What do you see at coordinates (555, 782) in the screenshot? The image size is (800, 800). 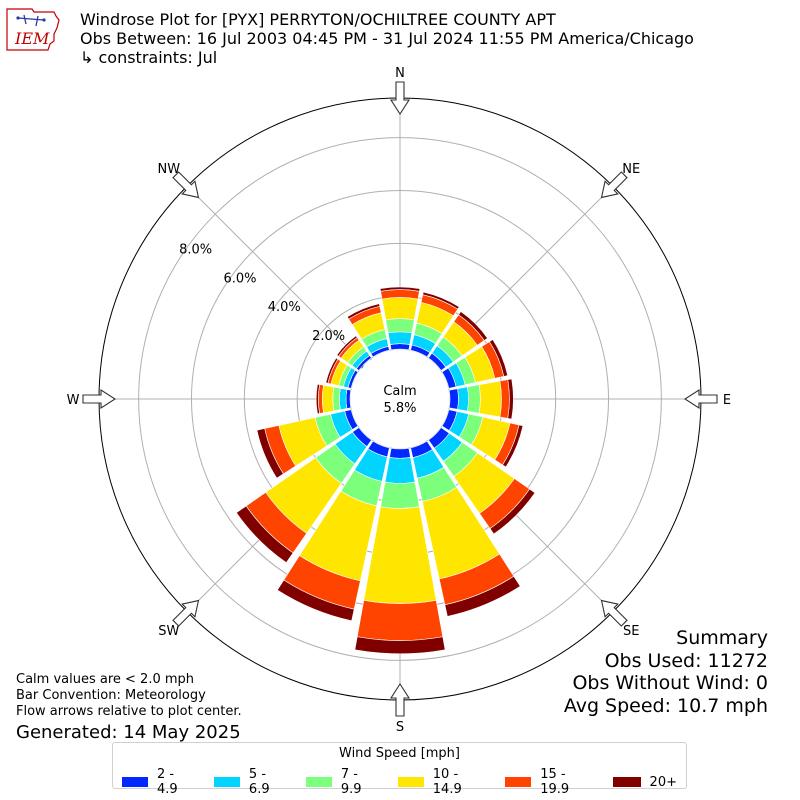 I see `legend-label: 15 - 19.9` at bounding box center [555, 782].